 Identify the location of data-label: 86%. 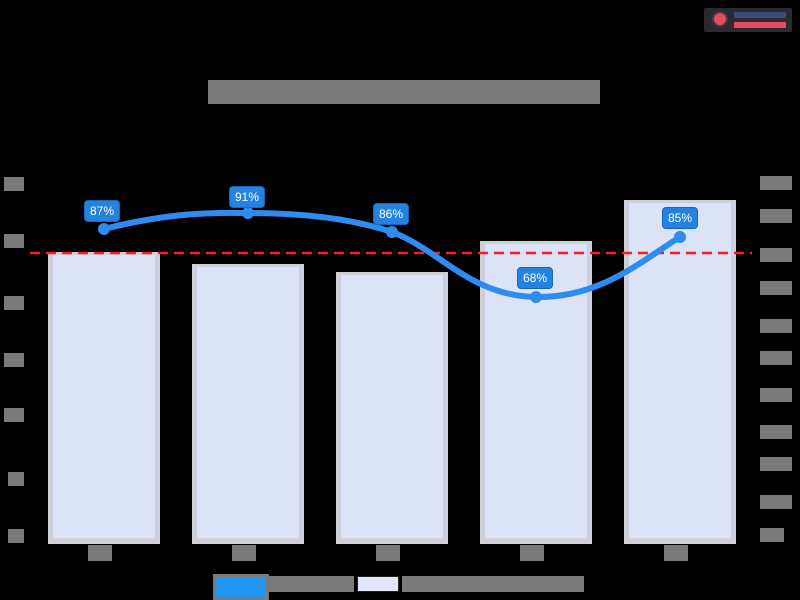
(391, 214).